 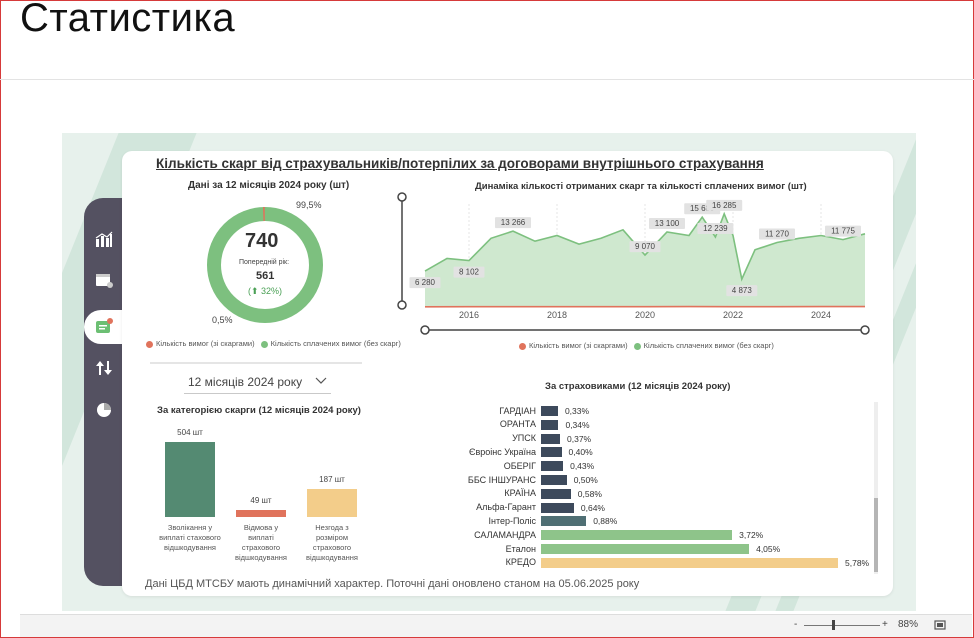 I want to click on donut-title: Дані за 12 місяців 2024 року (шт), so click(x=269, y=185).